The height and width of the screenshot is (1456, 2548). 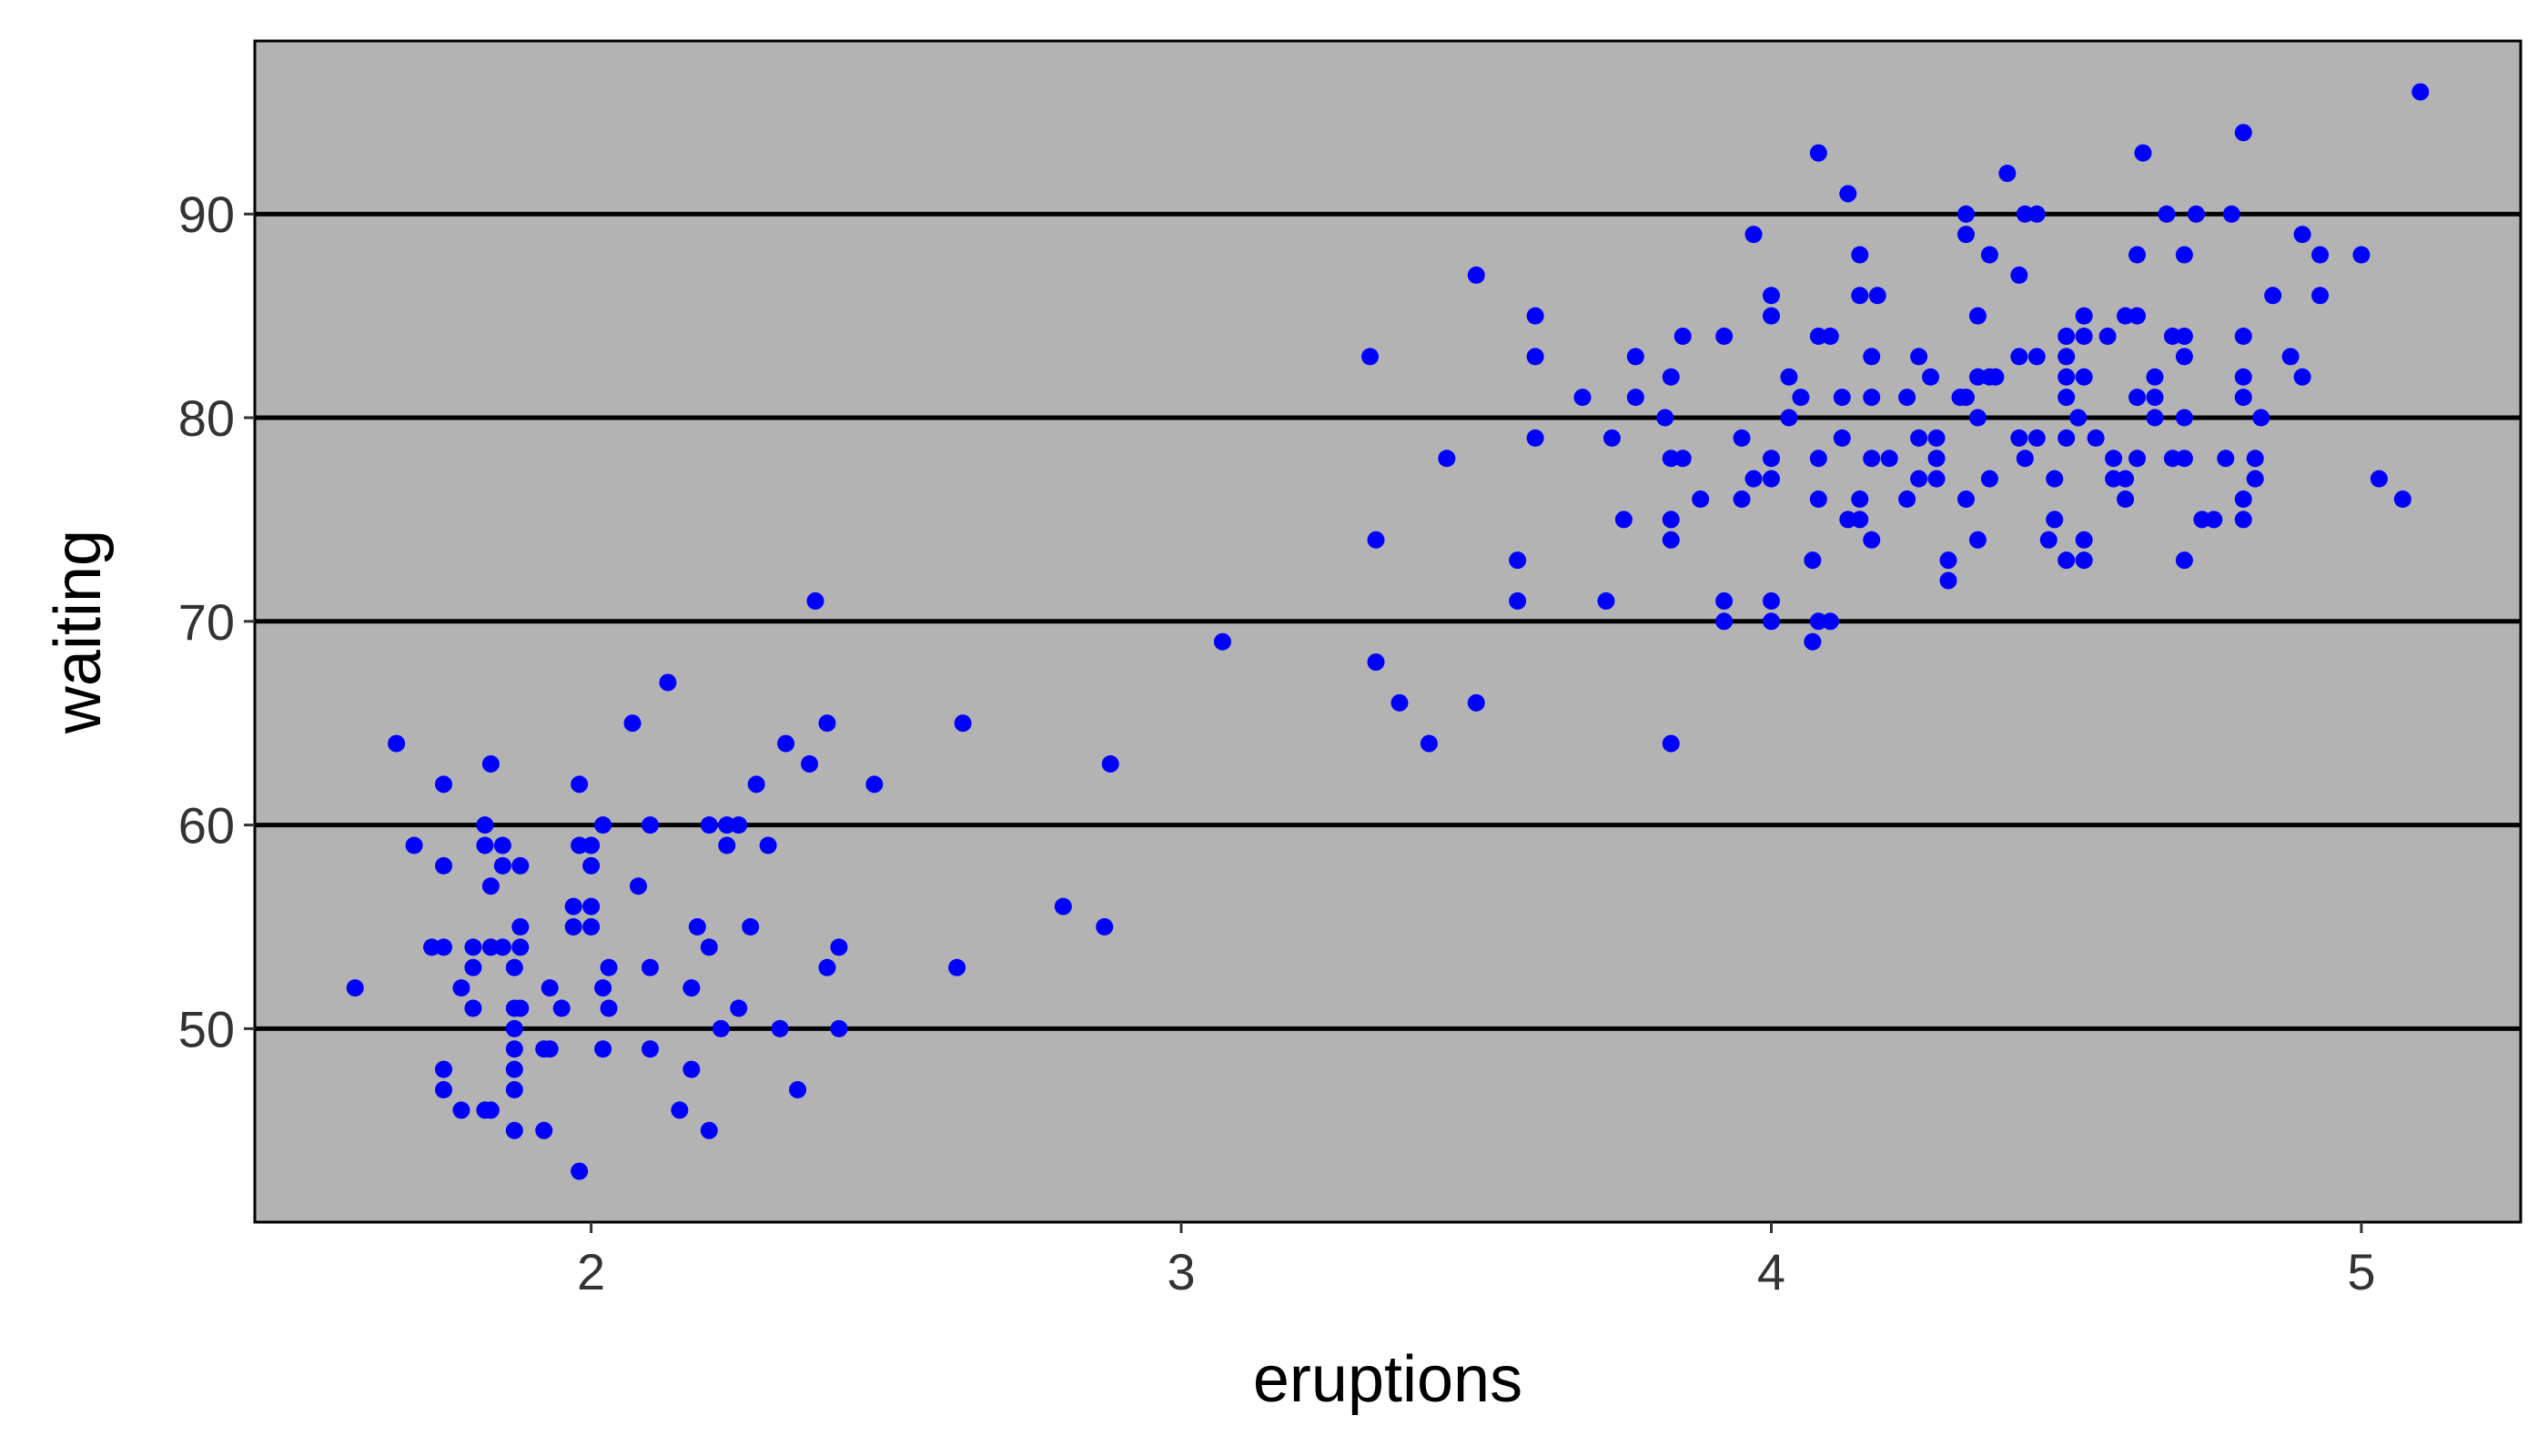 I want to click on y-axis: 50 60 70 80 90, so click(x=217, y=621).